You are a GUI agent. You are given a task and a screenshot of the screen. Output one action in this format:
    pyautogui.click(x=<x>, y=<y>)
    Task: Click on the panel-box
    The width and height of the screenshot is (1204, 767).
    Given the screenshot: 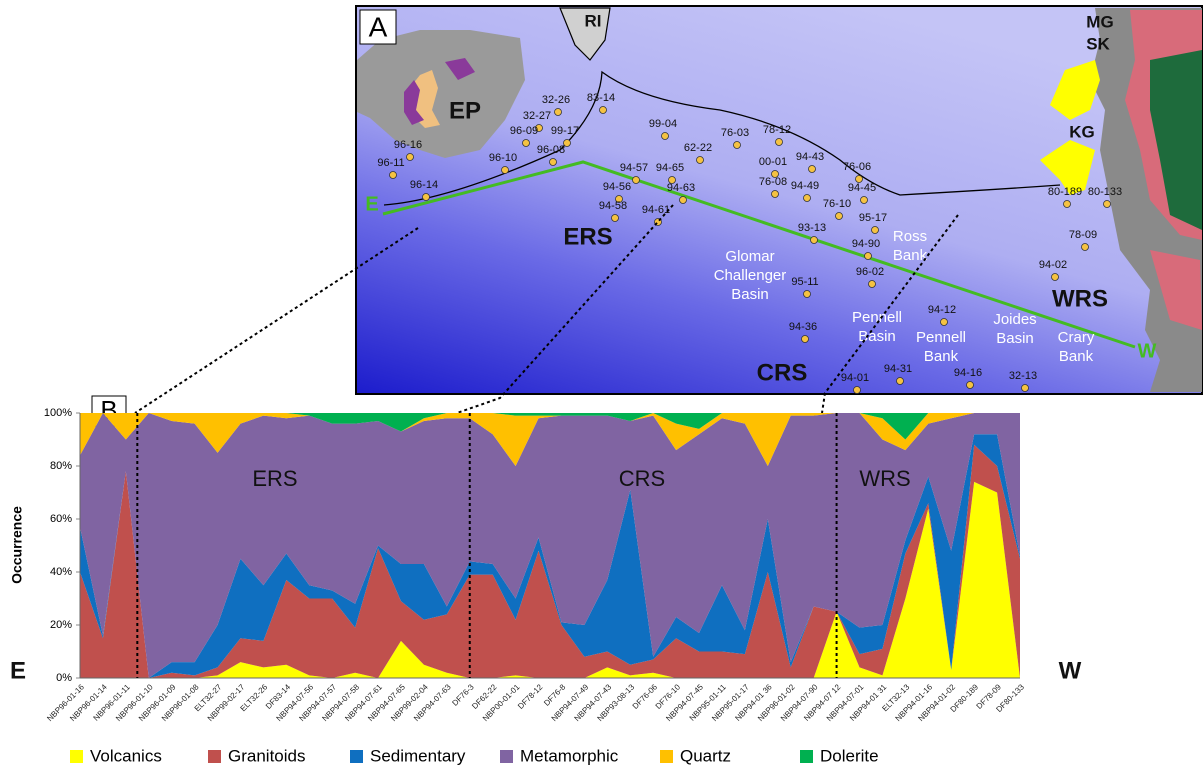 What is the action you would take?
    pyautogui.click(x=378, y=27)
    